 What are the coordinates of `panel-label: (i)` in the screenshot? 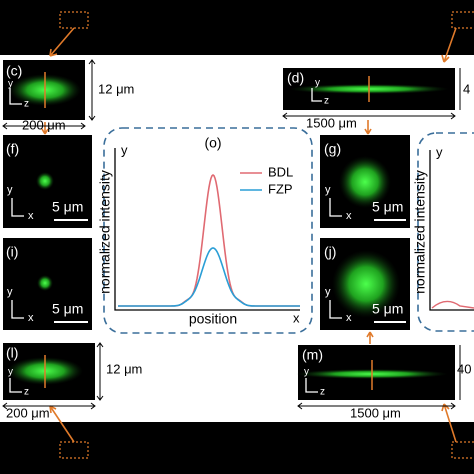 It's located at (12, 252).